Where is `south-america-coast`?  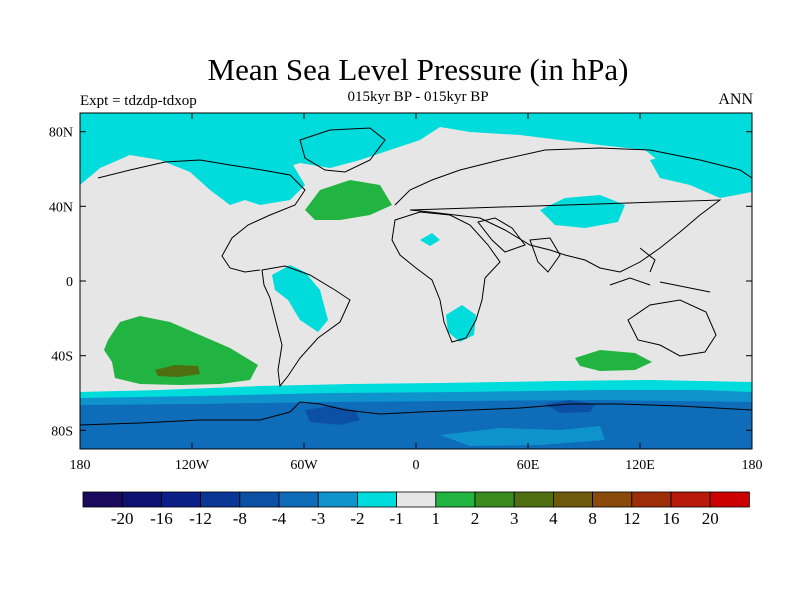
south-america-coast is located at coordinates (306, 326).